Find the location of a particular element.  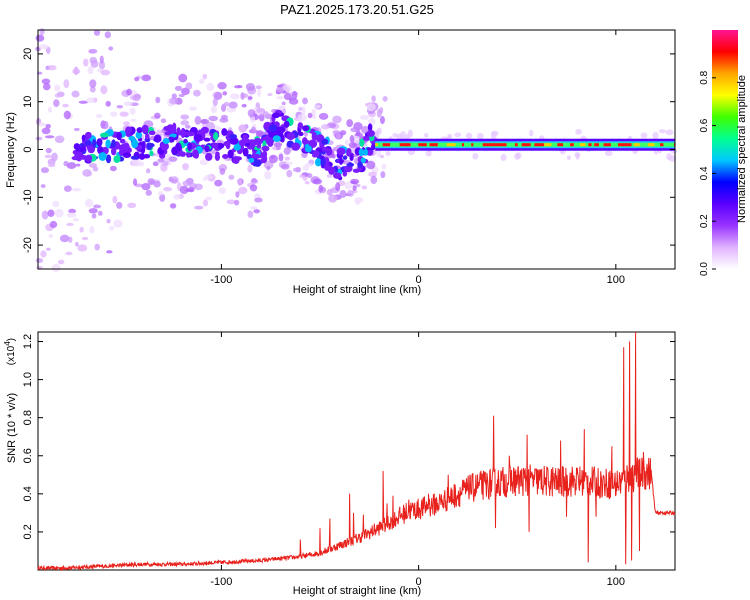

colorbar-tick-label: 0.4 is located at coordinates (704, 173).